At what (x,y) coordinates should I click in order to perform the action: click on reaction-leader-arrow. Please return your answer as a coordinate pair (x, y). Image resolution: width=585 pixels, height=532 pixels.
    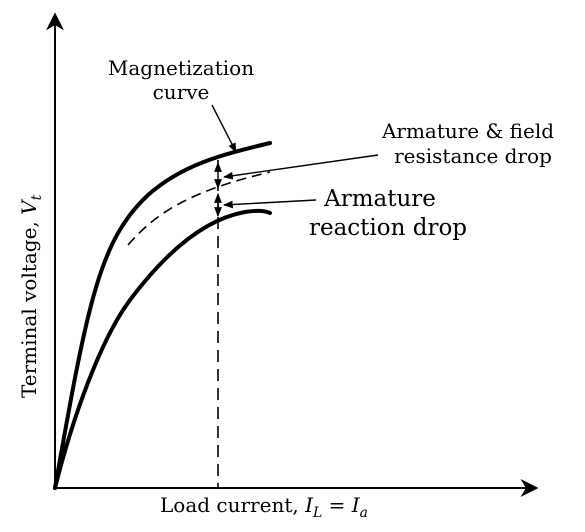
    Looking at the image, I should click on (270, 204).